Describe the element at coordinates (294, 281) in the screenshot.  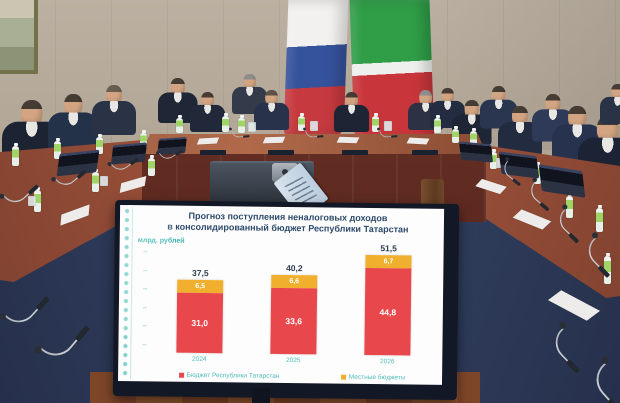
I see `bar-segment-local-budgets: 6,6` at that location.